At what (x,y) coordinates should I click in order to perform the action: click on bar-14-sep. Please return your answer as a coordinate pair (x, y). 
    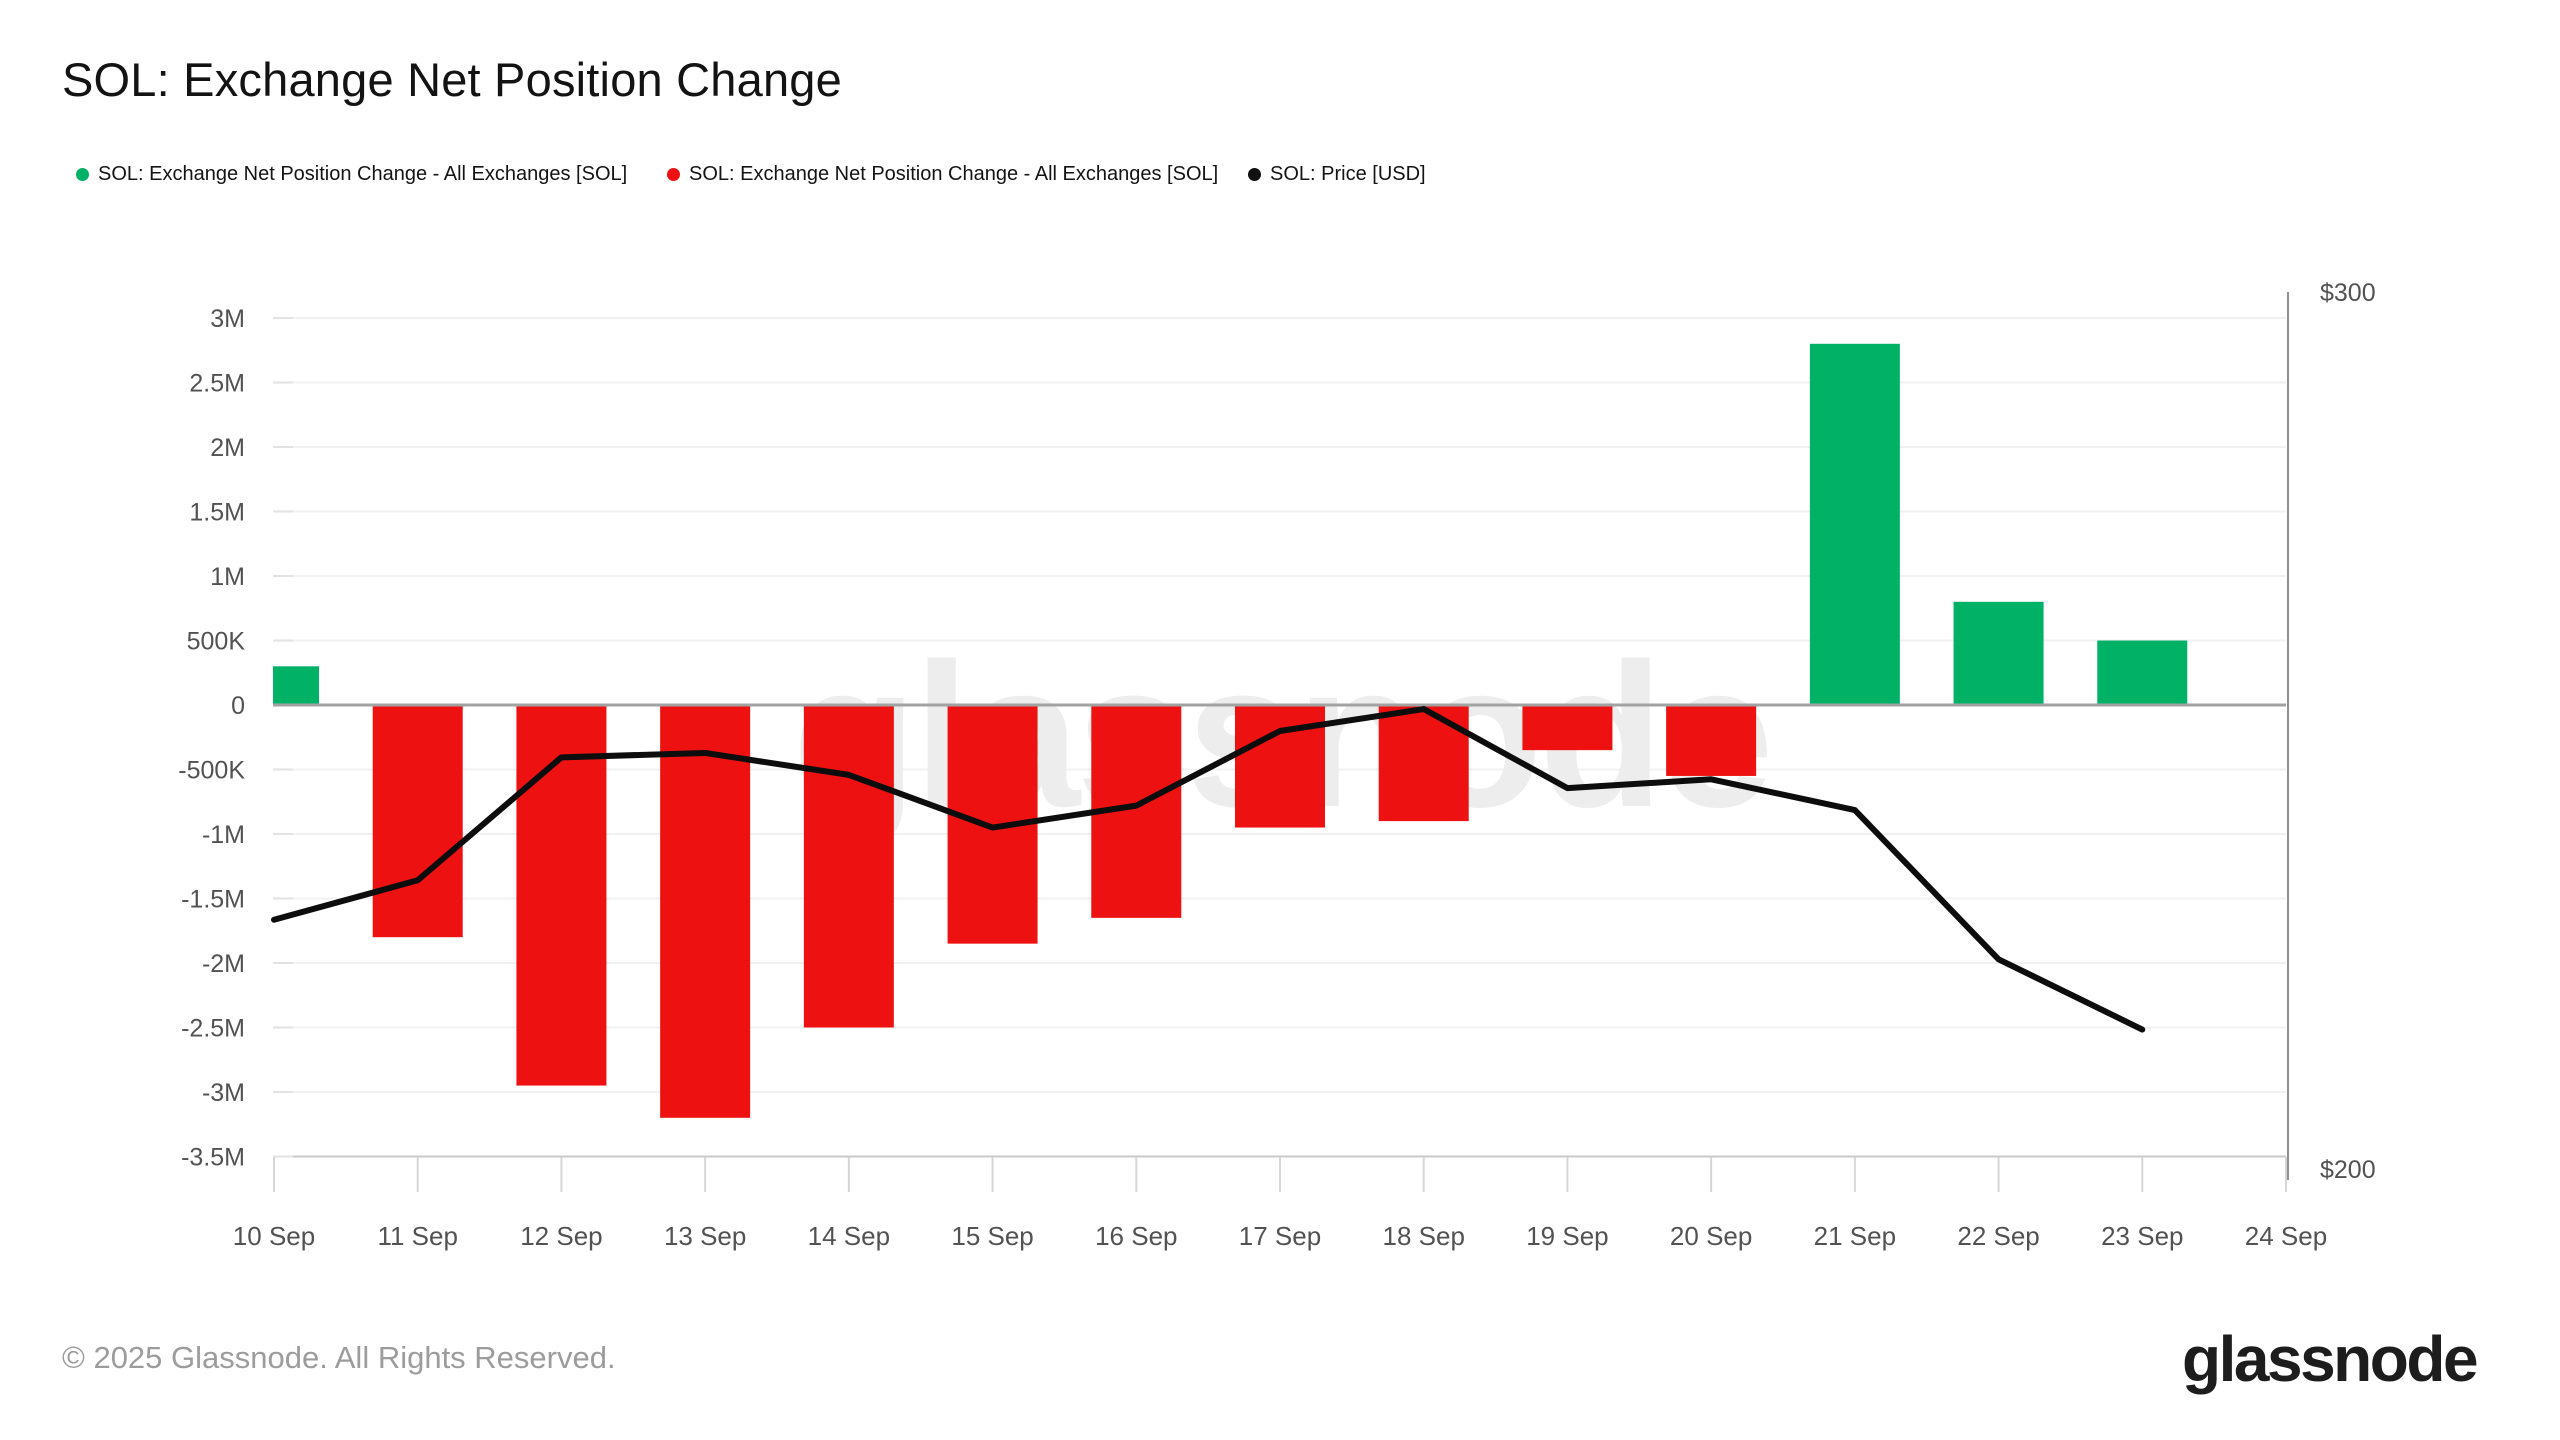
    Looking at the image, I should click on (848, 866).